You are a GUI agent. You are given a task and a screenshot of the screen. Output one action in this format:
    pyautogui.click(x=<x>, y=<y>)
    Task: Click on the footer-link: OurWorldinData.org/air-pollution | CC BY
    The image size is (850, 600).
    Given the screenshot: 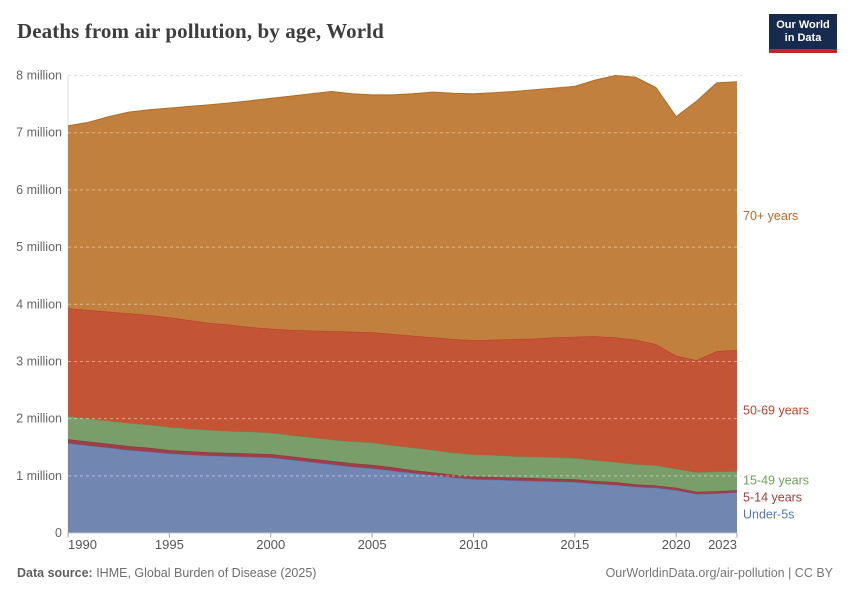 What is the action you would take?
    pyautogui.click(x=719, y=573)
    